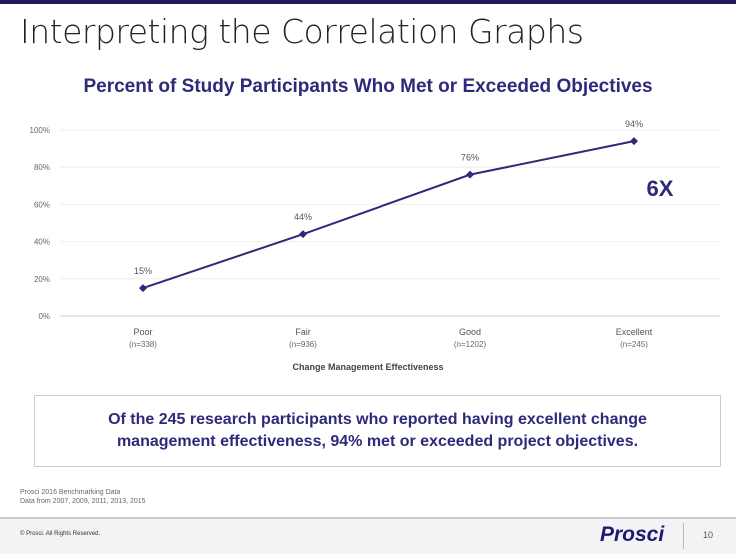  Describe the element at coordinates (303, 332) in the screenshot. I see `x-tick-label: Fair` at that location.